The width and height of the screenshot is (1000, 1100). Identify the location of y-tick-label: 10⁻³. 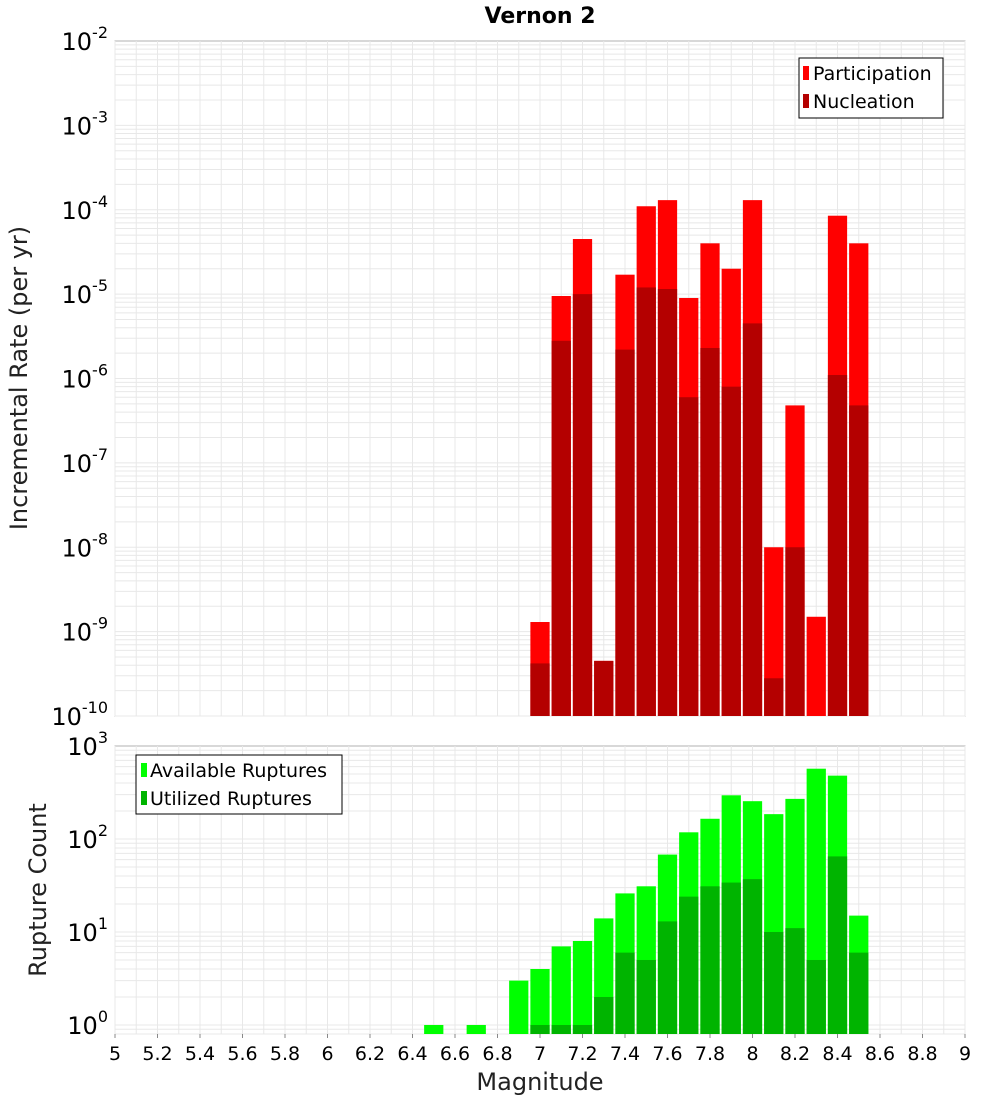
(85, 123).